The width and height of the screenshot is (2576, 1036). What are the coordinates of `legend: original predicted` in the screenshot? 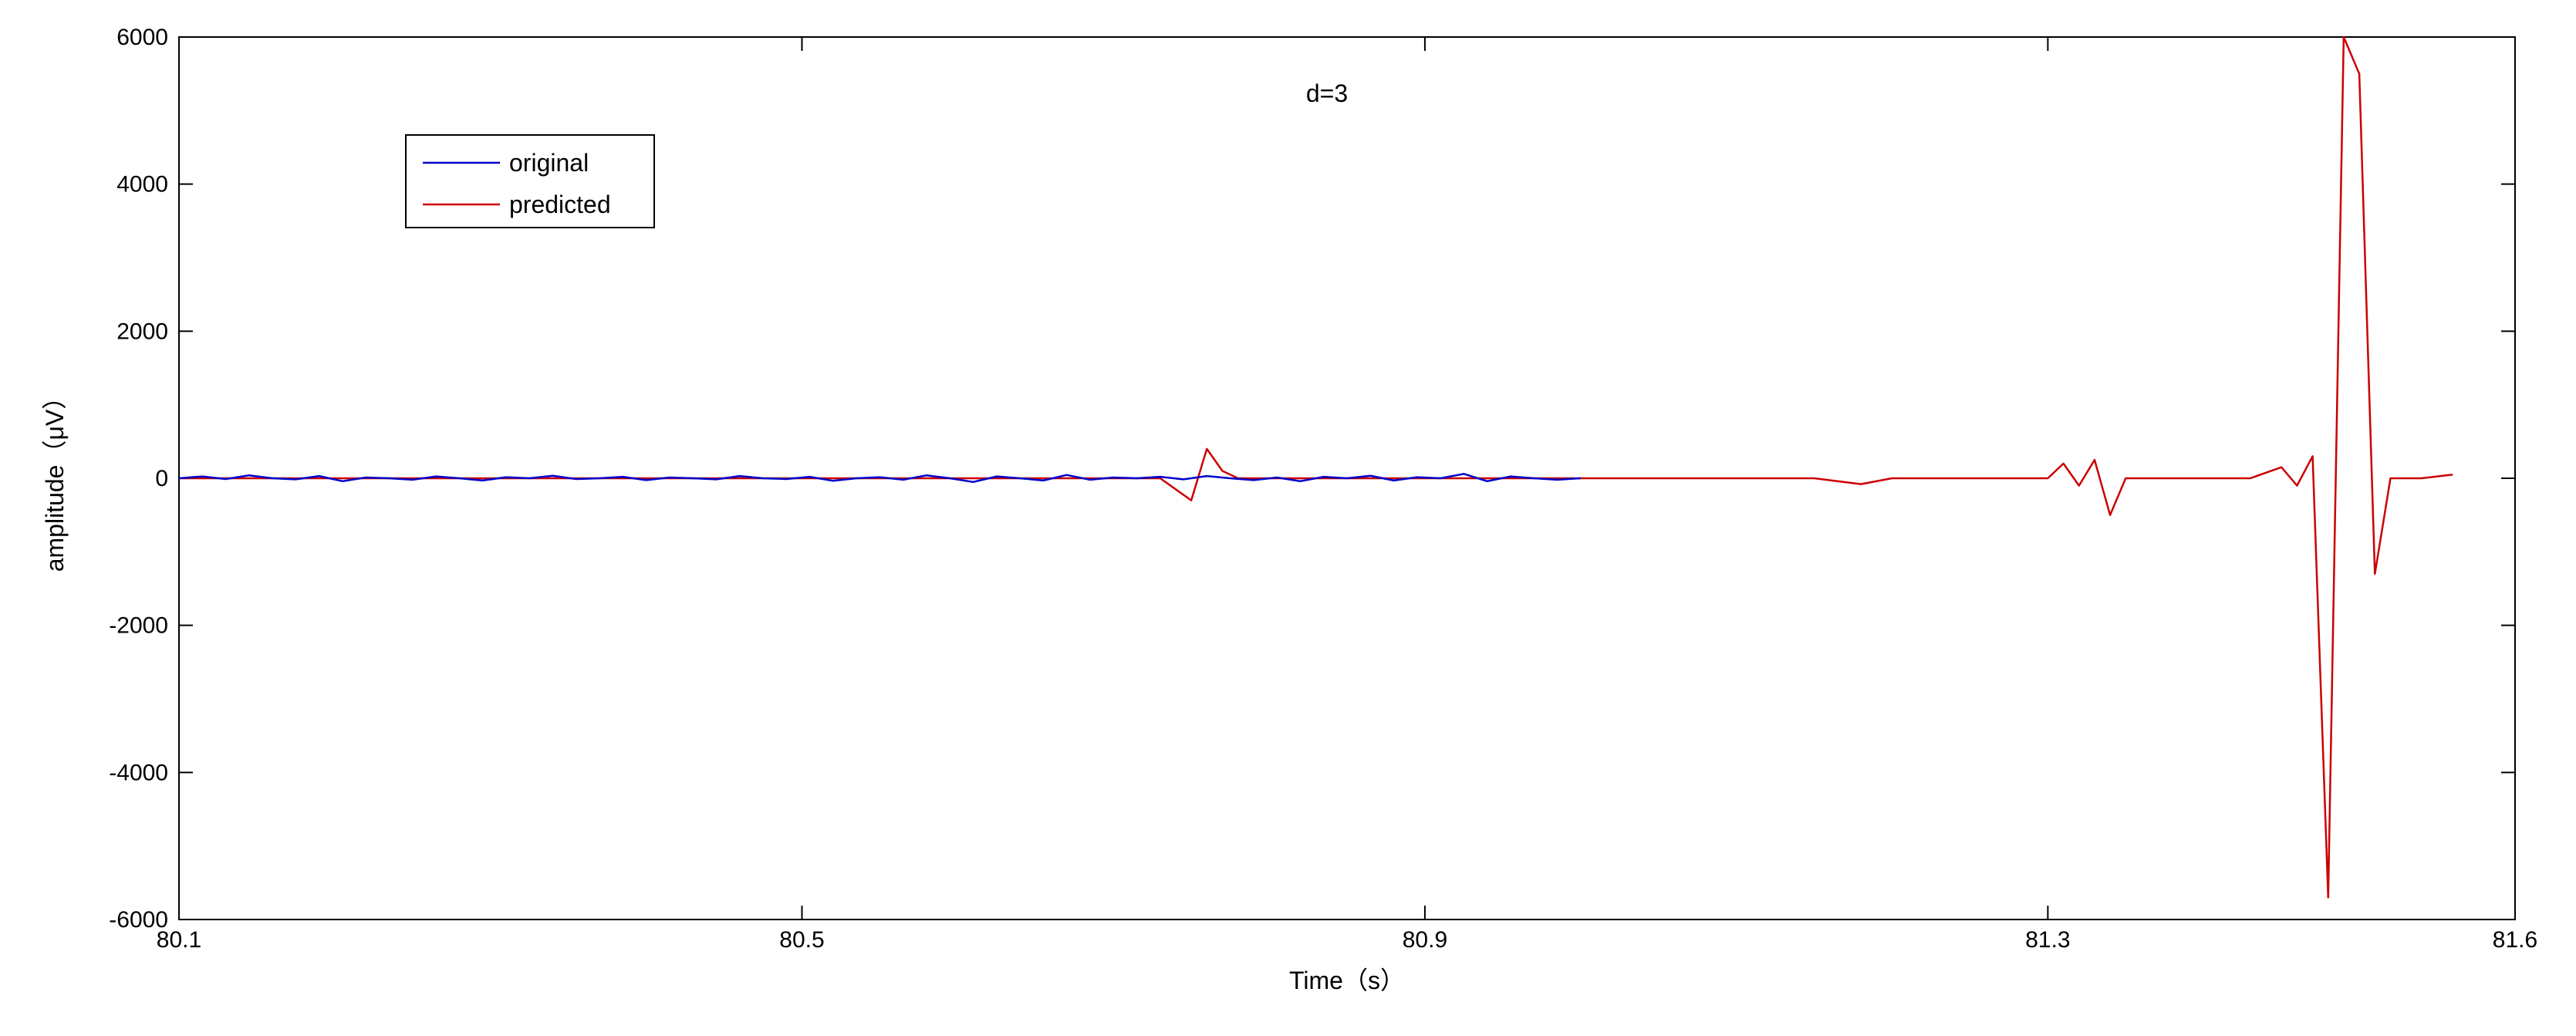 It's located at (530, 181).